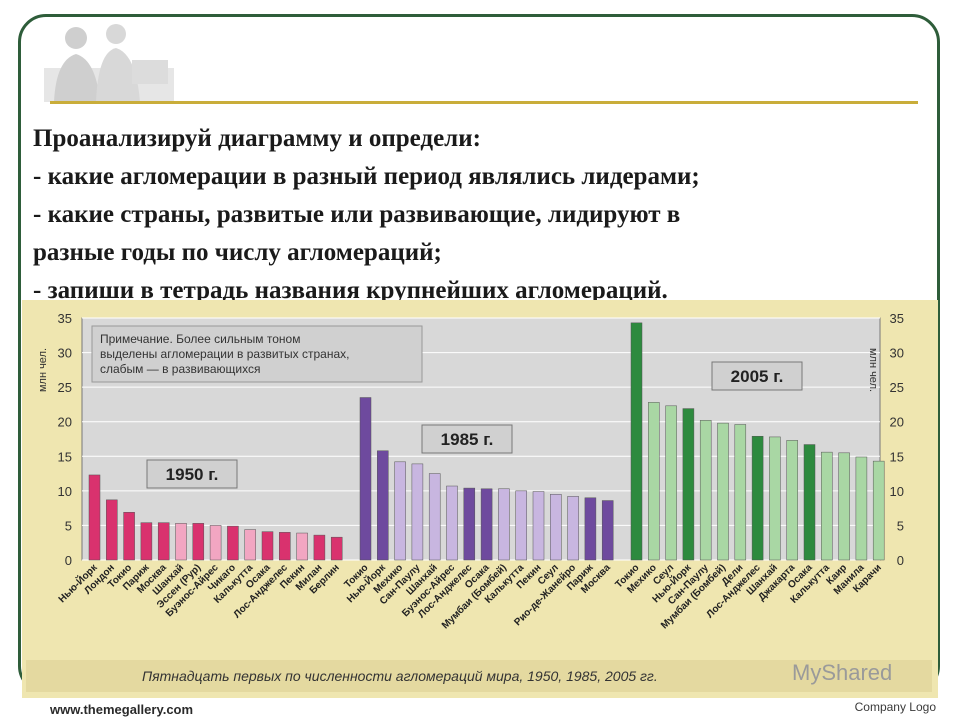 The image size is (960, 720). Describe the element at coordinates (65, 318) in the screenshot. I see `y-tick-label: 35` at that location.